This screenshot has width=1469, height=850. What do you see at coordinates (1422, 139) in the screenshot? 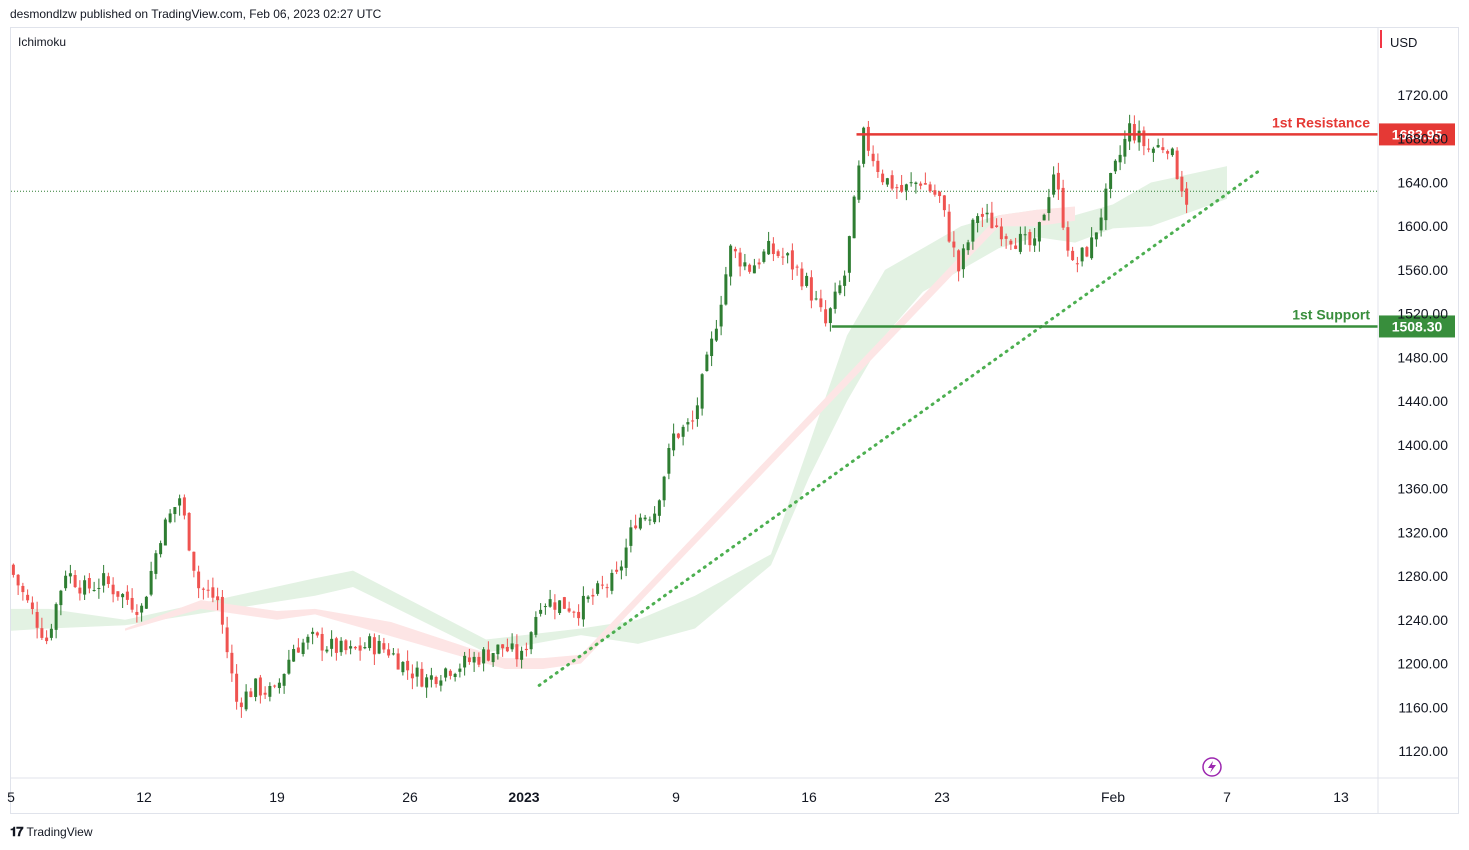
I see `price-tick-label: 1680.00` at bounding box center [1422, 139].